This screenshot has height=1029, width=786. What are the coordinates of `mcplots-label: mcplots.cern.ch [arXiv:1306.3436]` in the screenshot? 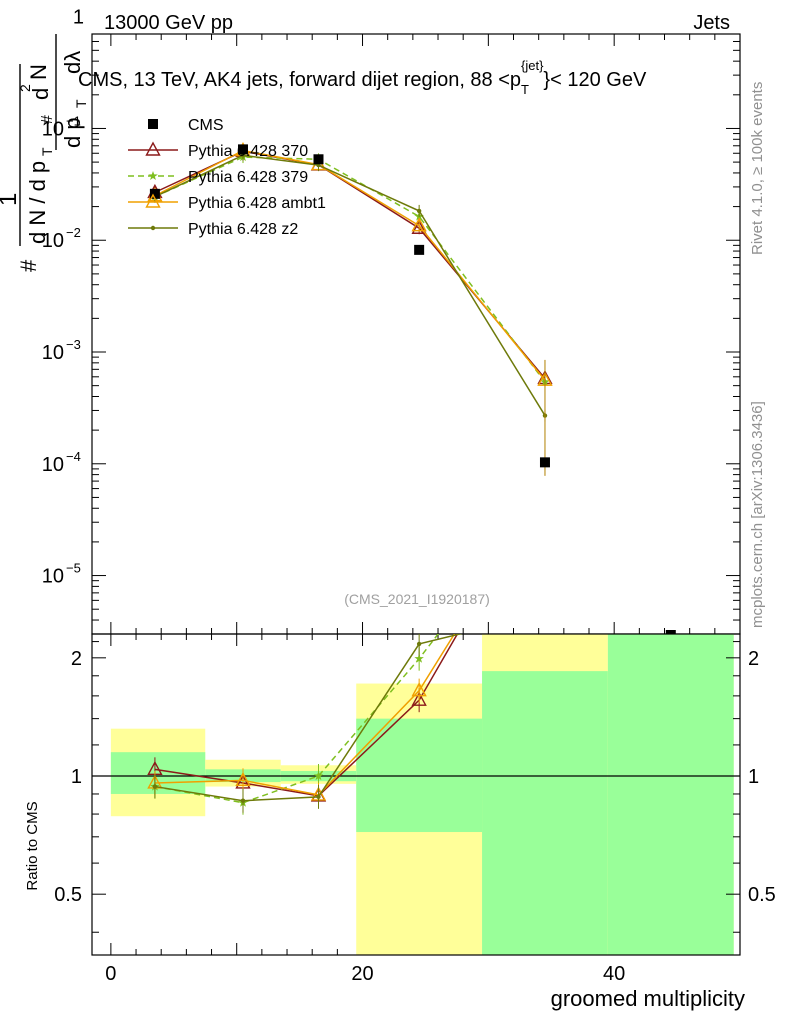 It's located at (757, 514).